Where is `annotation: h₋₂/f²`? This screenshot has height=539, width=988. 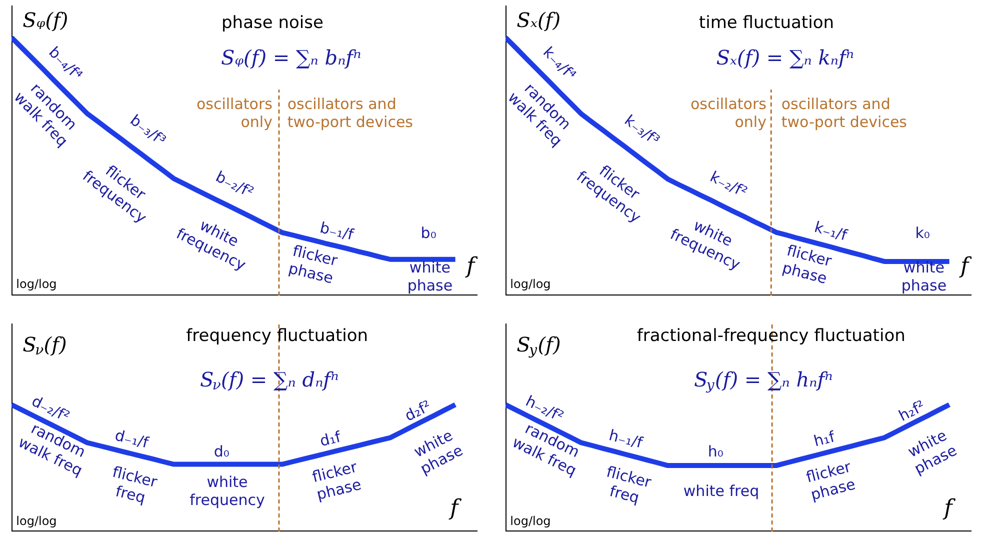
annotation: h₋₂/f² is located at coordinates (544, 409).